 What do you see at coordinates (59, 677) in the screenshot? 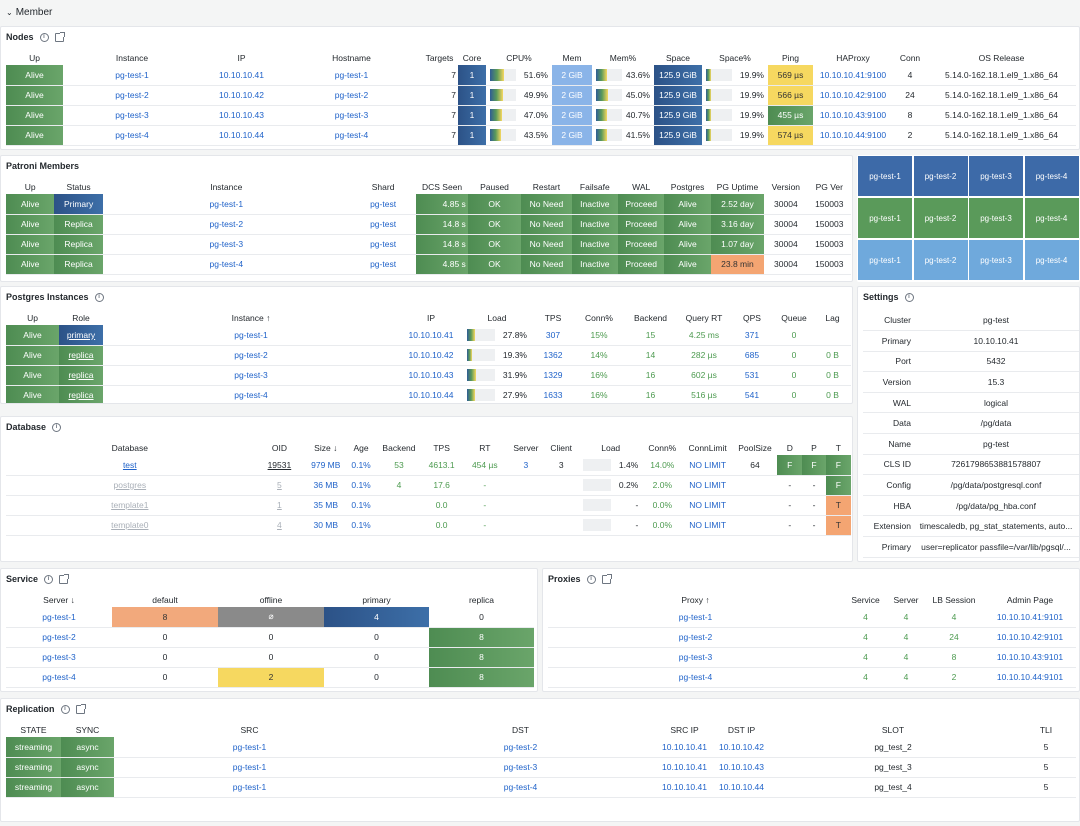
I see `server-link: pg-test-4` at bounding box center [59, 677].